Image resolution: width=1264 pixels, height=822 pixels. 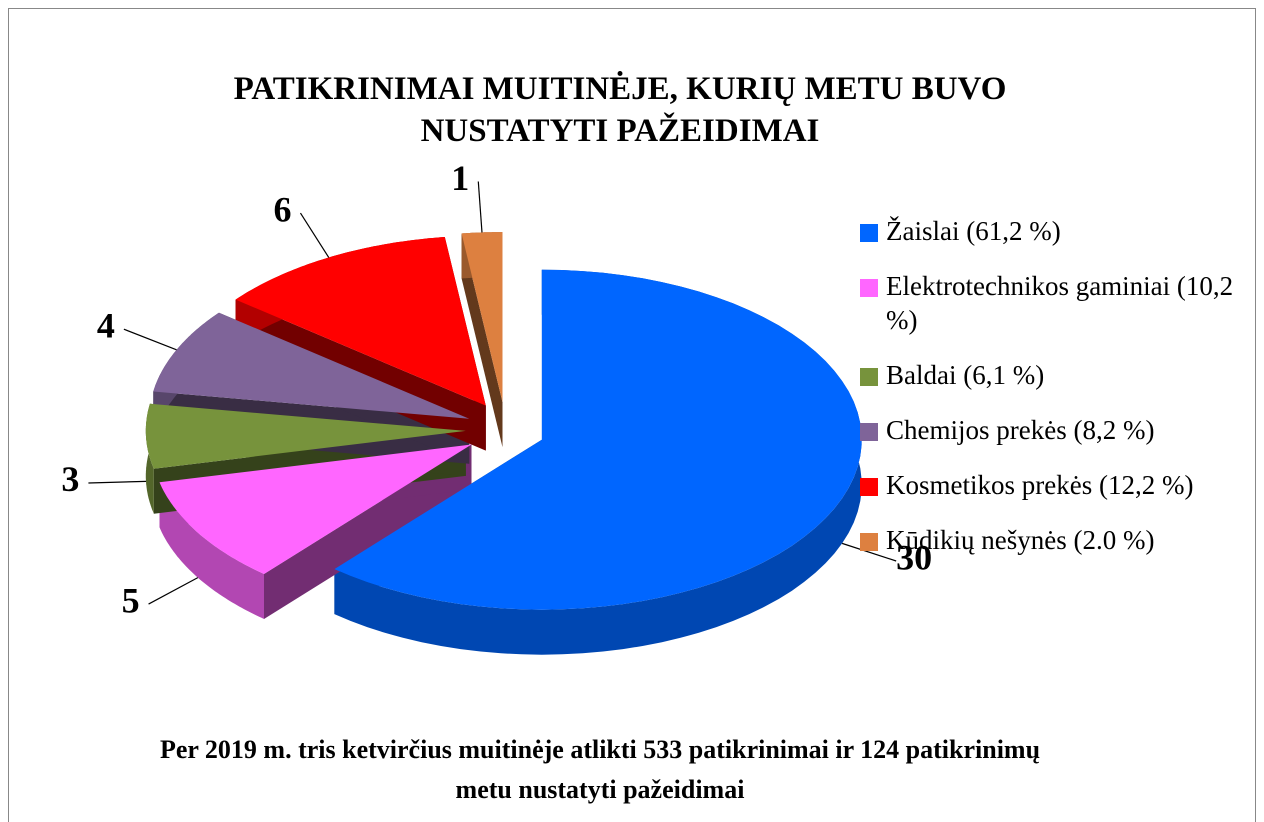 I want to click on data-label: 5, so click(x=131, y=600).